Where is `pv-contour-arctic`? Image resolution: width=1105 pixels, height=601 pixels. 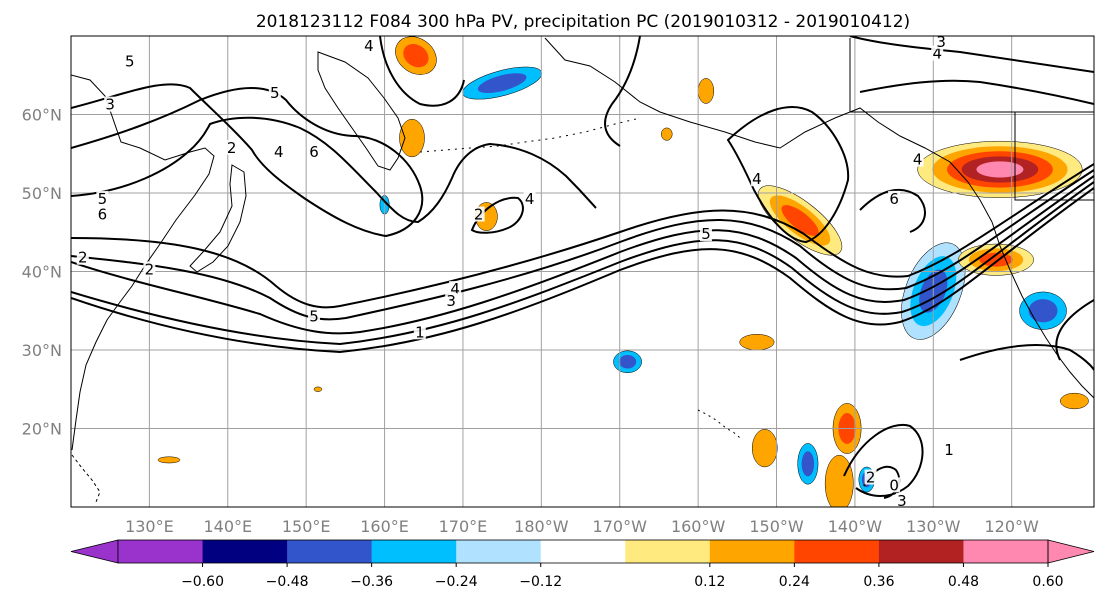 pv-contour-arctic is located at coordinates (971, 70).